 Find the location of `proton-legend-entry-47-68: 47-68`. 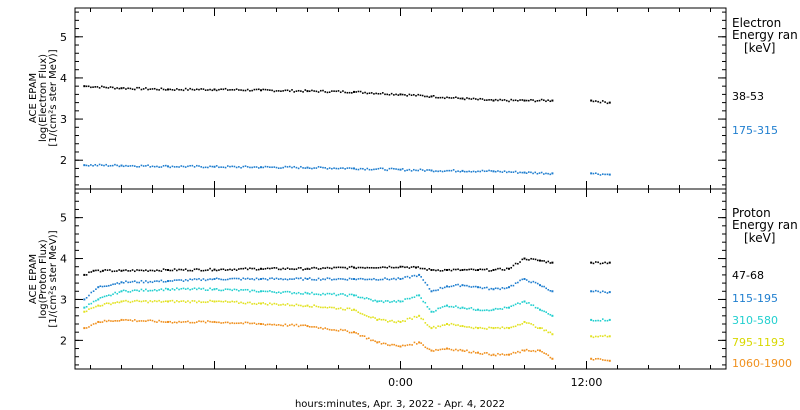

proton-legend-entry-47-68: 47-68 is located at coordinates (748, 275).